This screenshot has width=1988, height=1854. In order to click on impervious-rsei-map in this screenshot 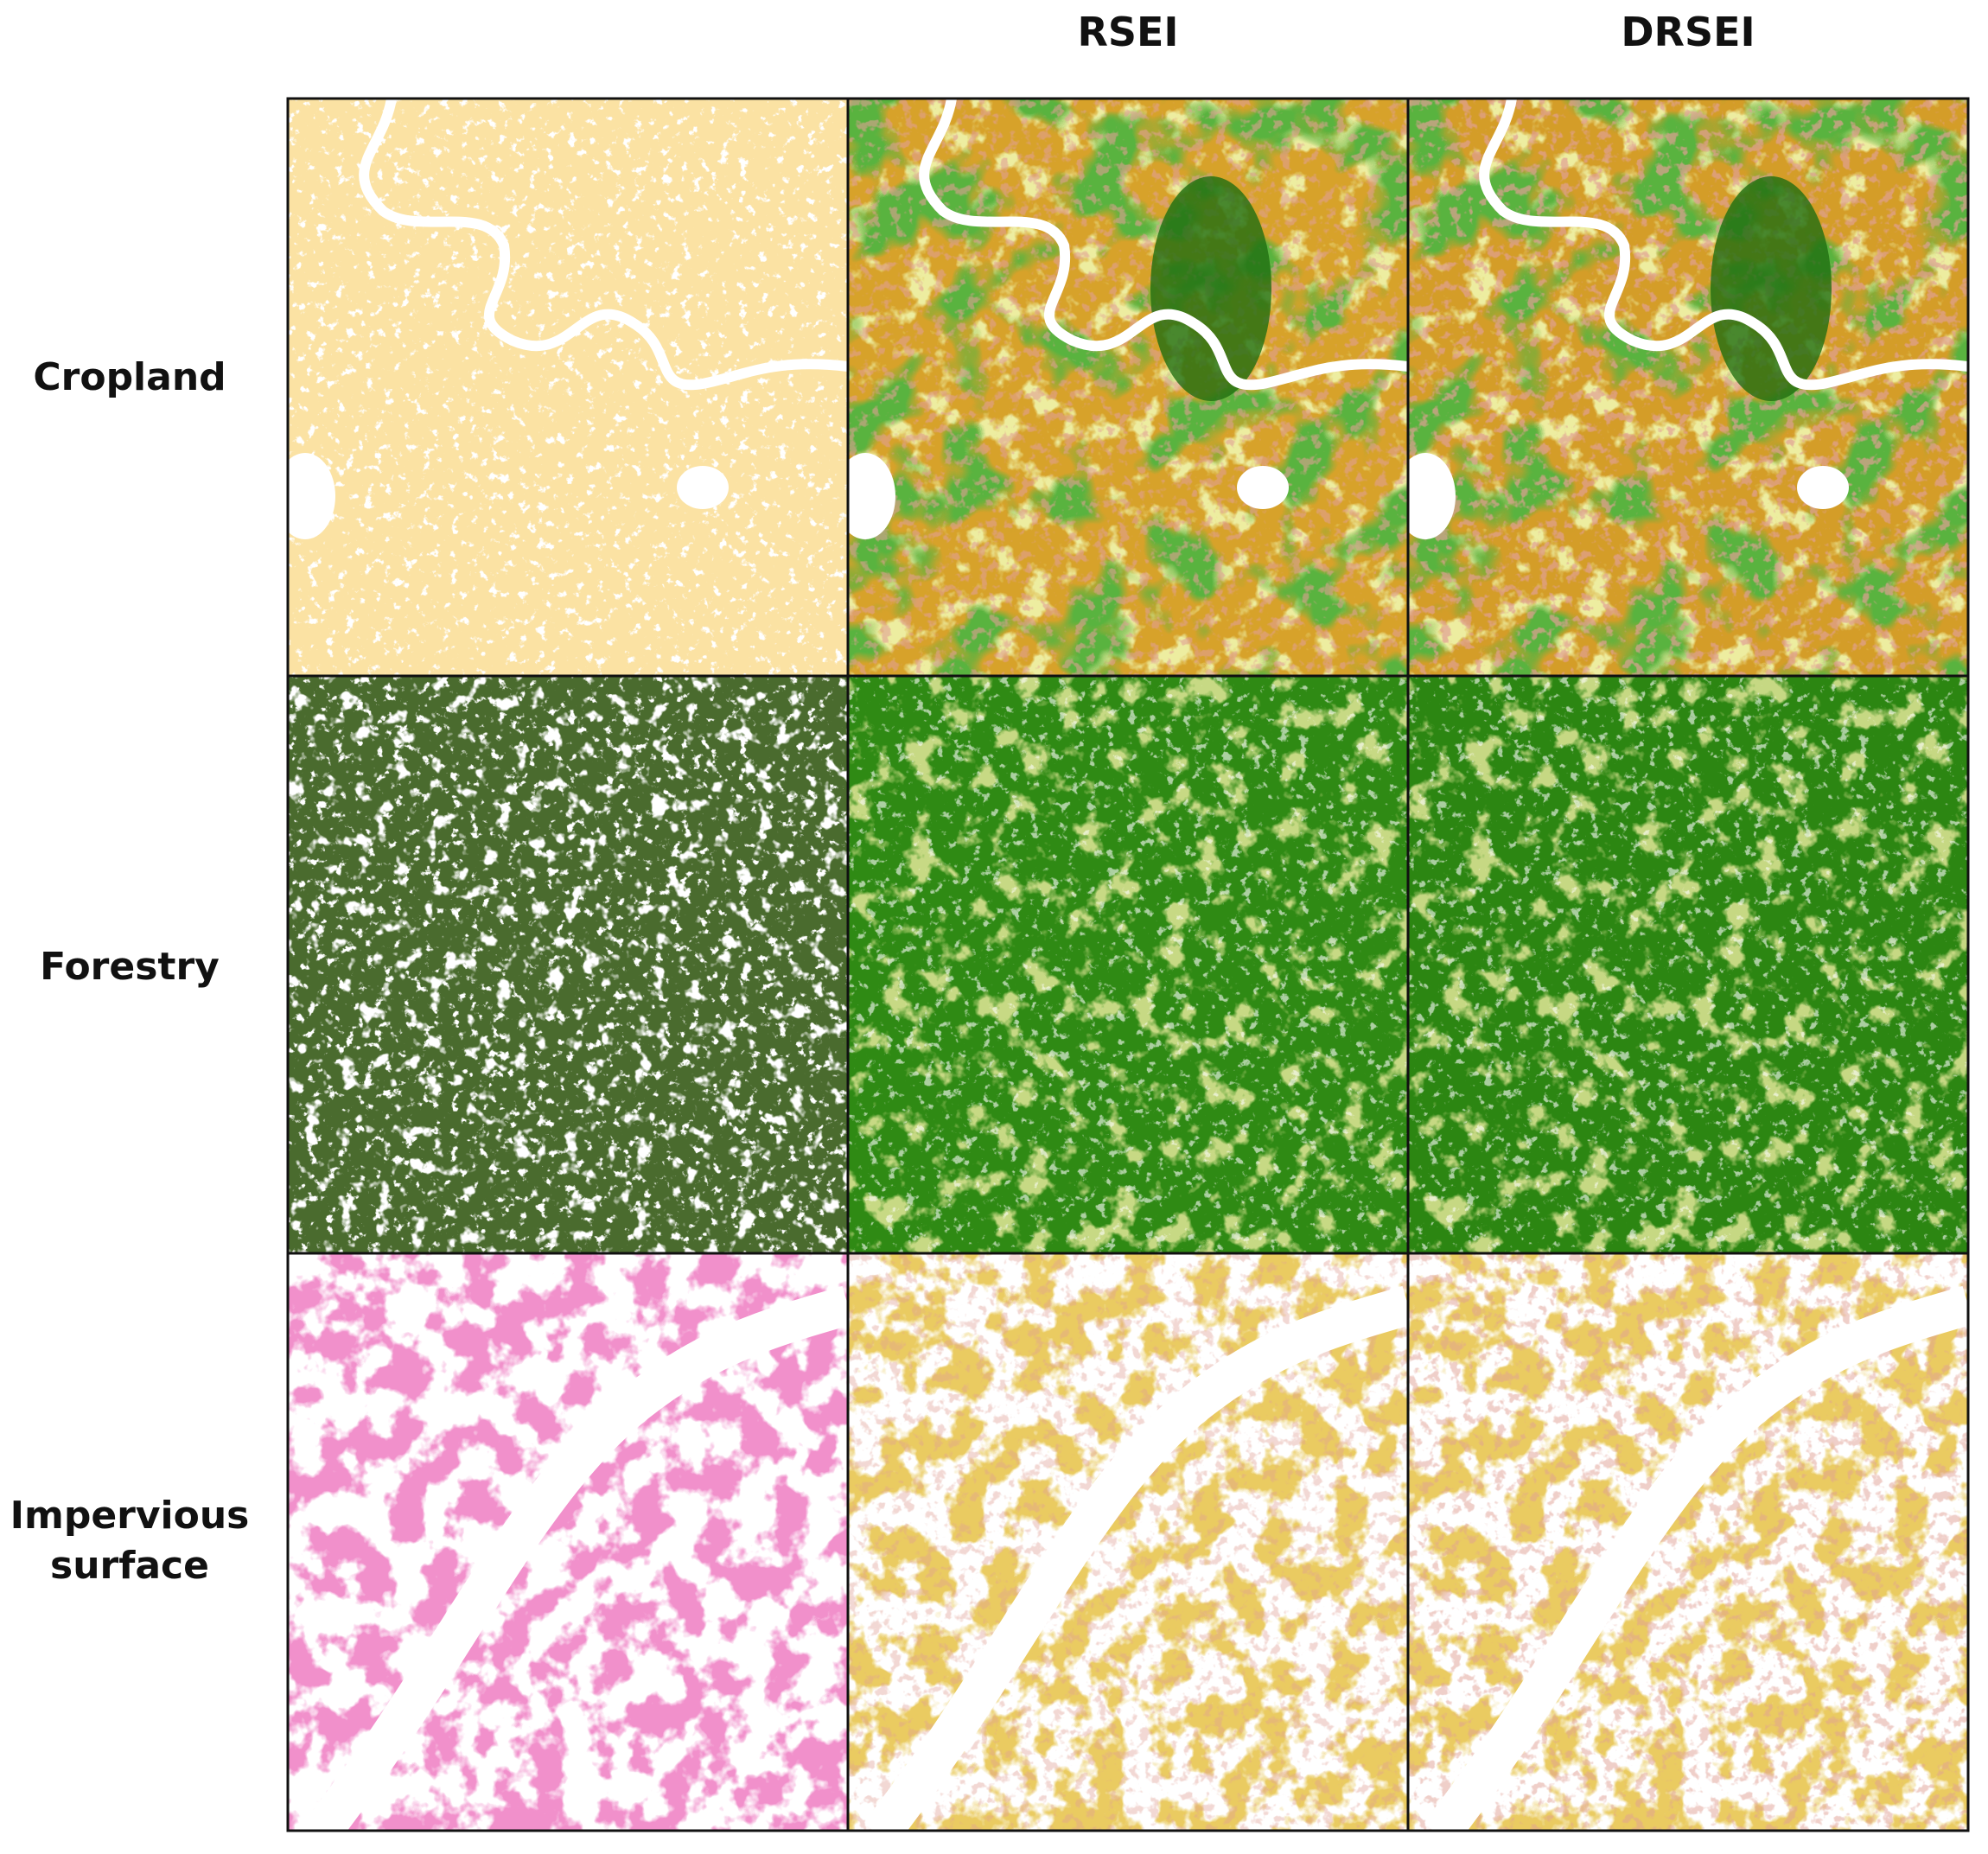, I will do `click(1128, 1542)`.